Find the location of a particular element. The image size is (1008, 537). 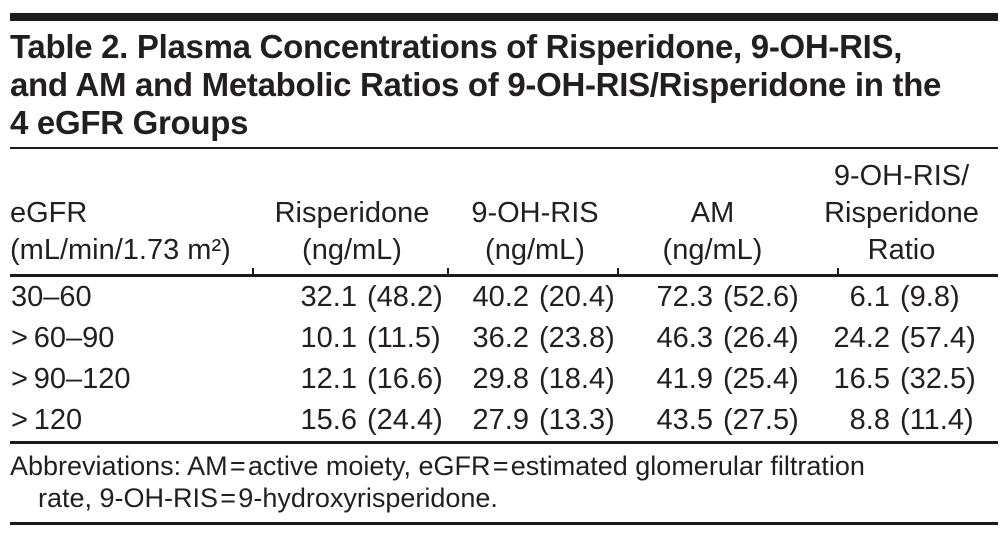

column-header-egfr: eGFR (mL/min/1.73 m²) is located at coordinates (132, 211).